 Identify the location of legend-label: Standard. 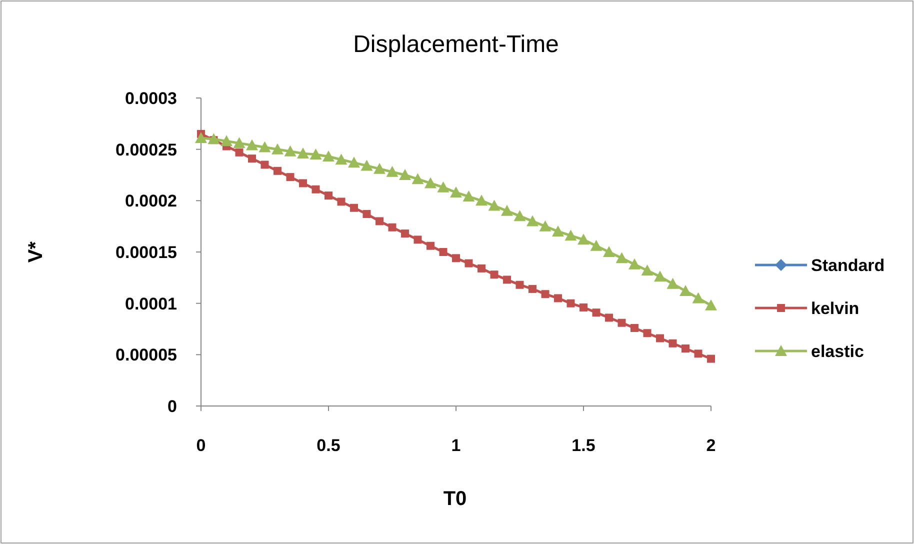
(848, 265).